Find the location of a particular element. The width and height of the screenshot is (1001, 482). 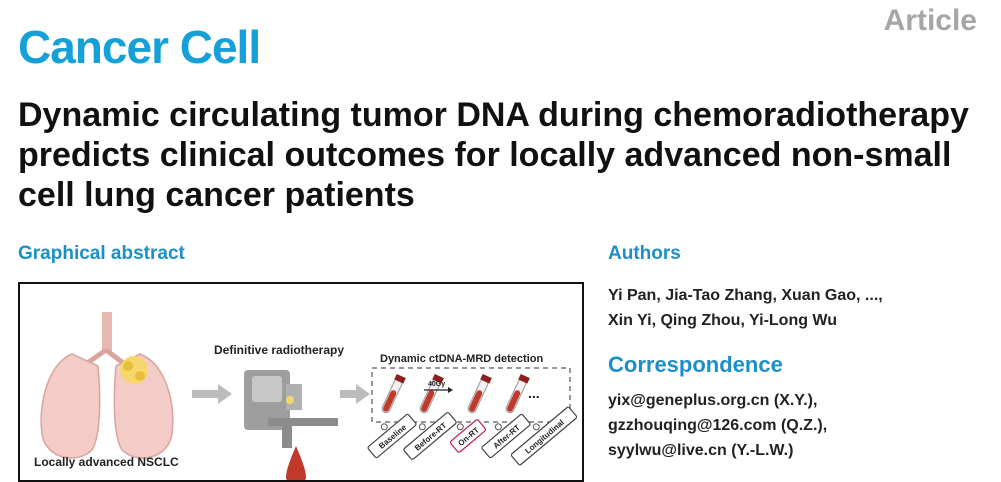

authors-line-2: Xin Yi, Qing Zhou, Yi-Long Wu is located at coordinates (723, 320).